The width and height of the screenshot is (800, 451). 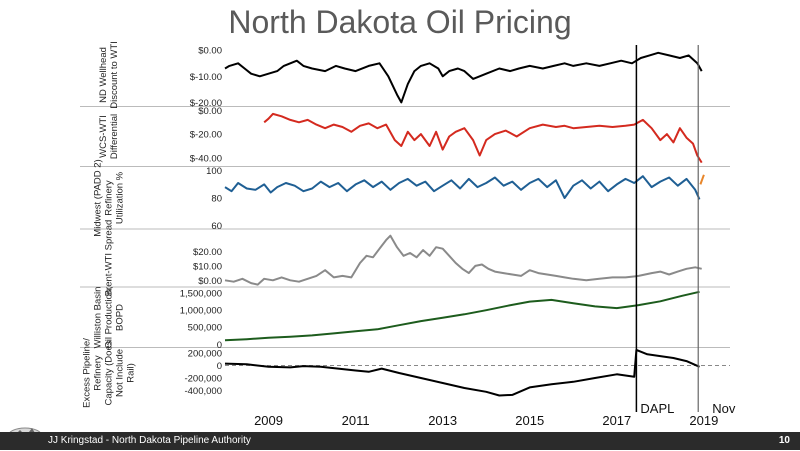 I want to click on y-tick-label: $-40.00, so click(x=206, y=158).